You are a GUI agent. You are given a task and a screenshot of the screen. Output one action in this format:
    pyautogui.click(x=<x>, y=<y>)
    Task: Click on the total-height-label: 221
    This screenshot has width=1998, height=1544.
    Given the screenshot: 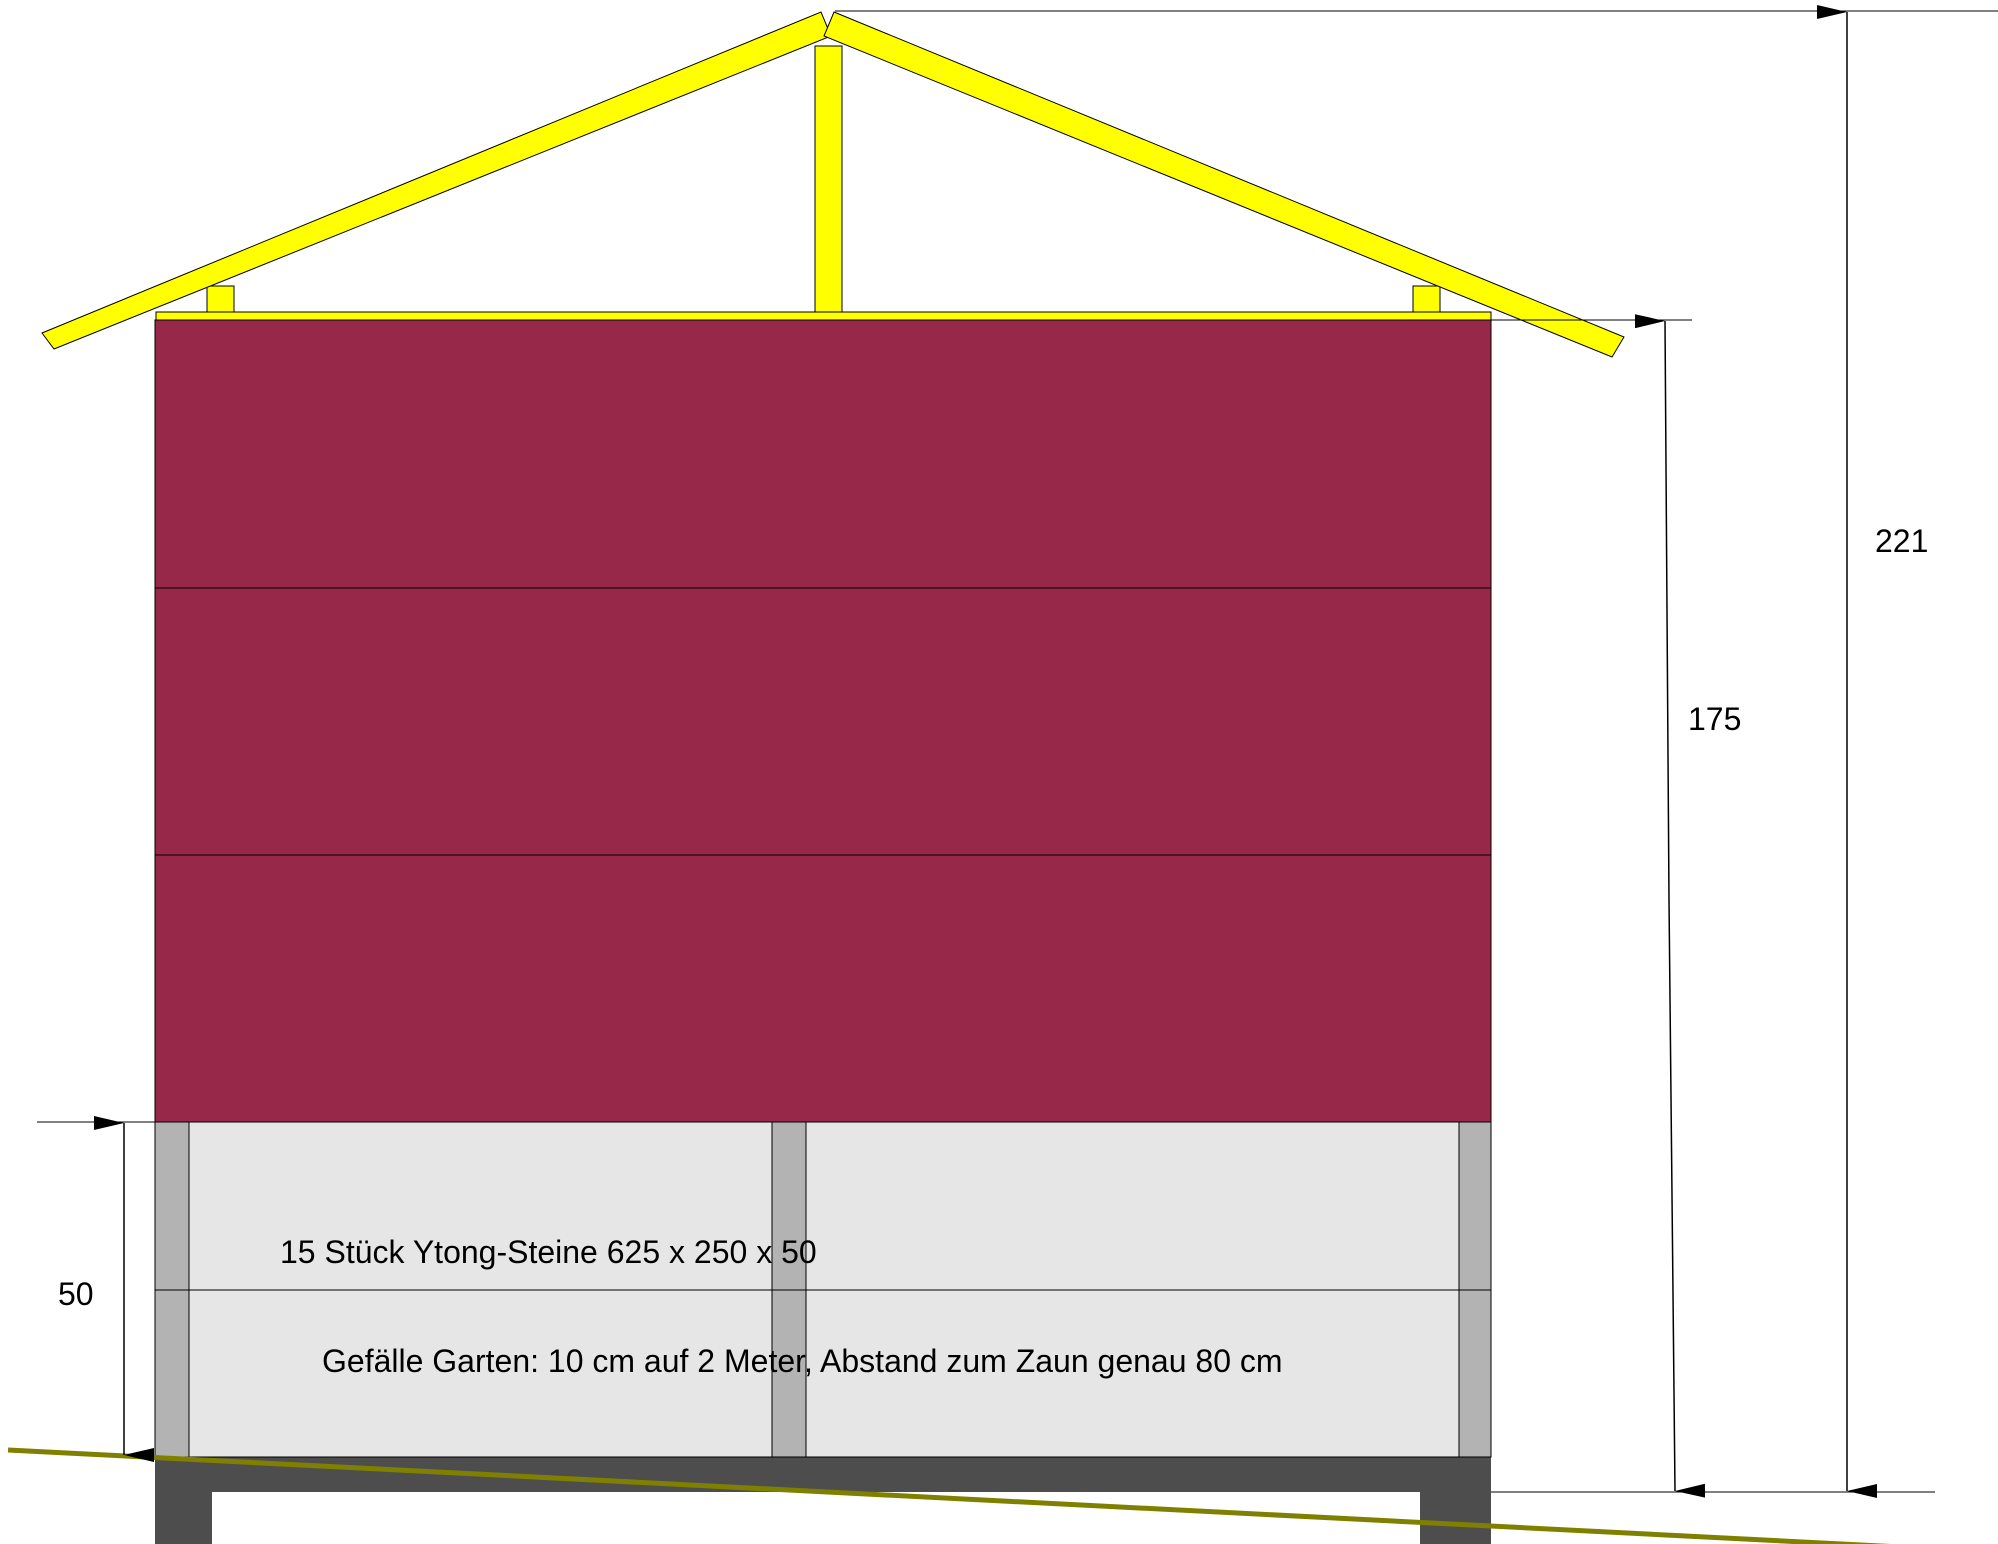 What is the action you would take?
    pyautogui.click(x=1901, y=541)
    